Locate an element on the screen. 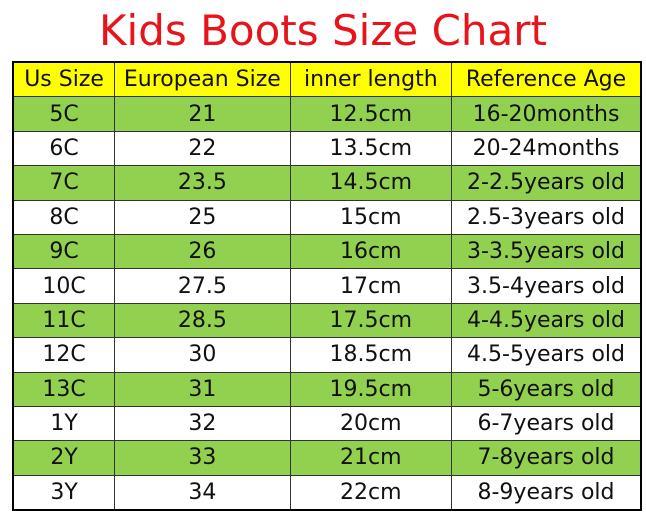  table-cell: 12C is located at coordinates (64, 355).